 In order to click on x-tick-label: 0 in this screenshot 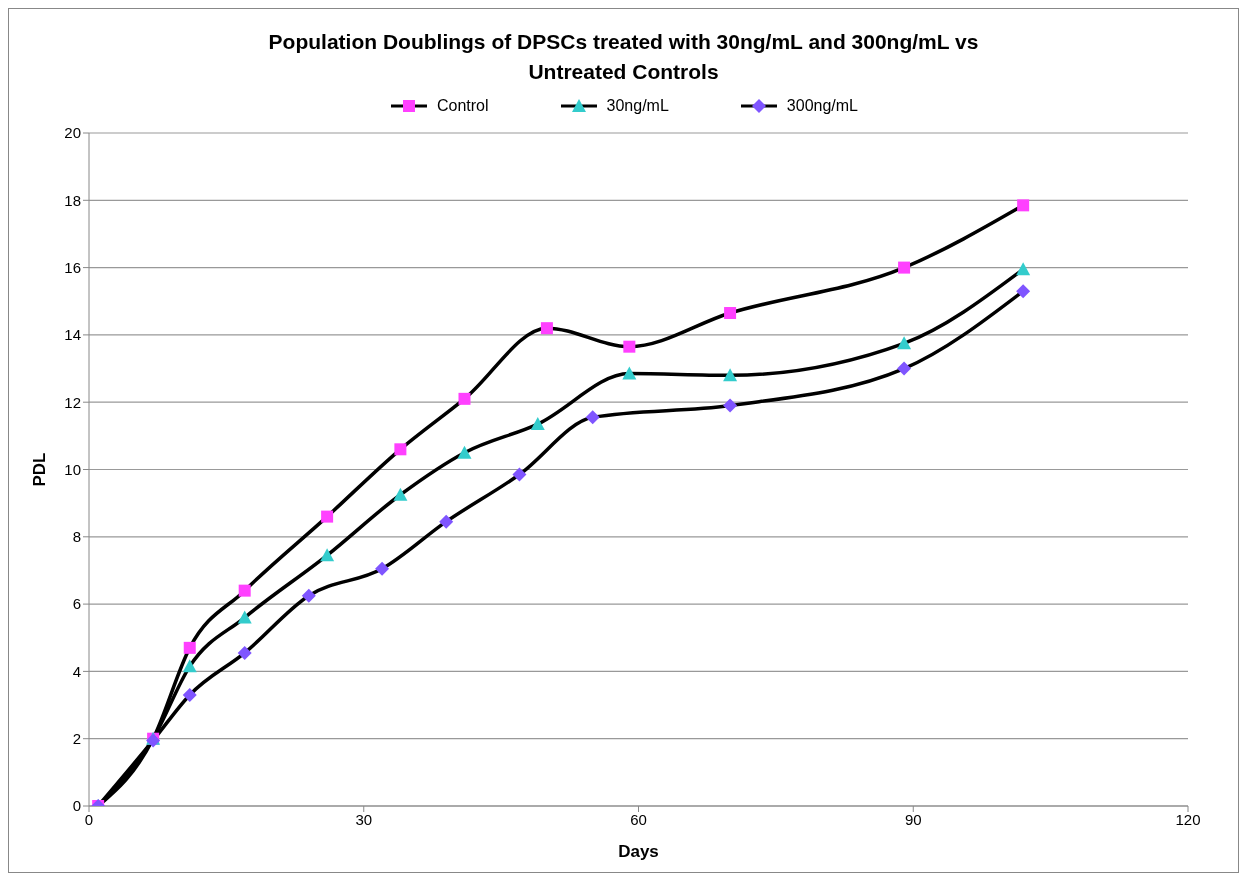, I will do `click(89, 819)`.